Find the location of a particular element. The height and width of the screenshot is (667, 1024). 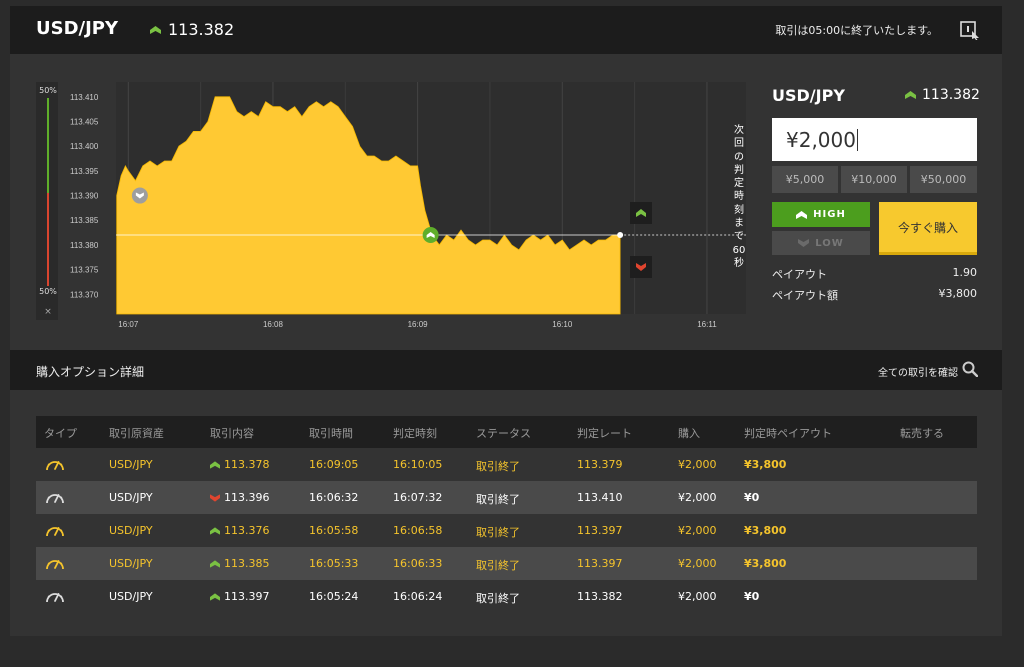

trade-direction-rate: 113.376 is located at coordinates (240, 530).